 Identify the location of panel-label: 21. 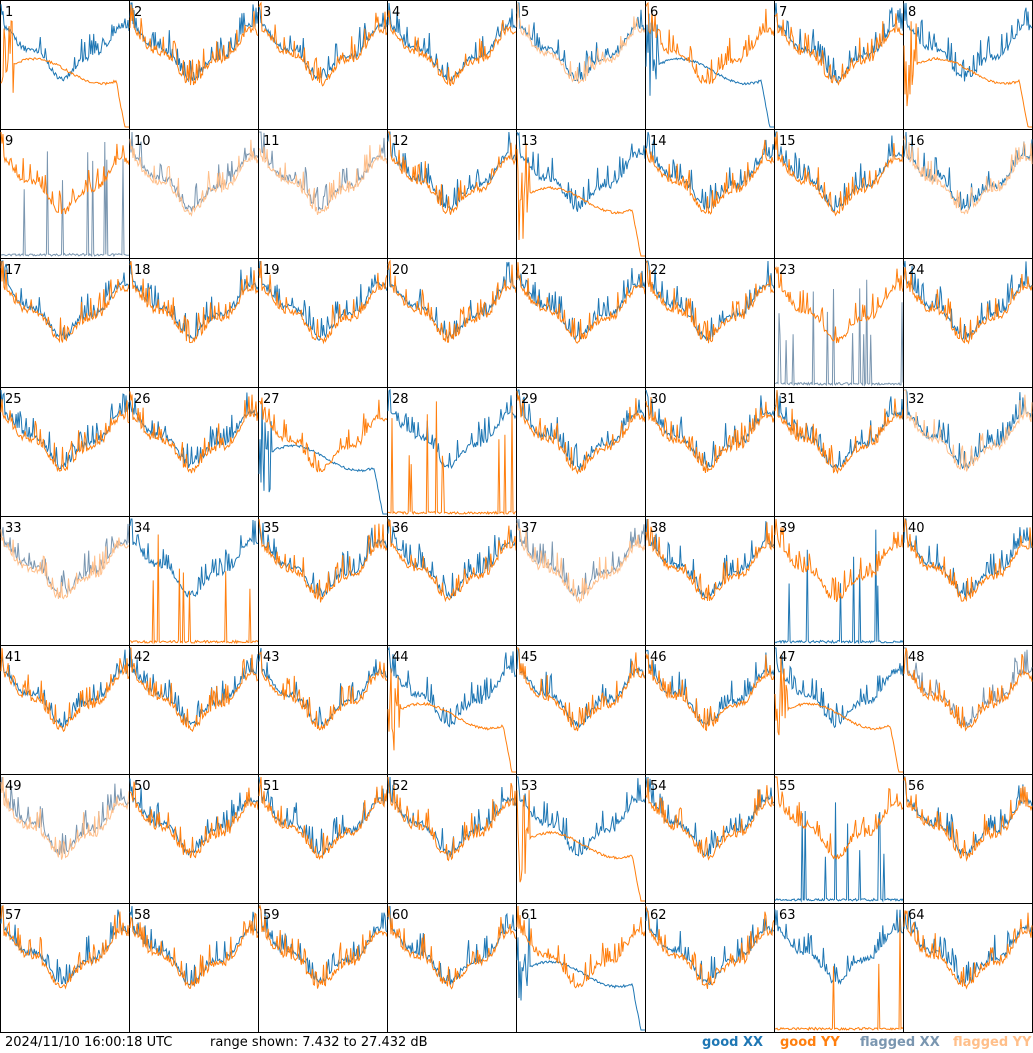
(529, 270).